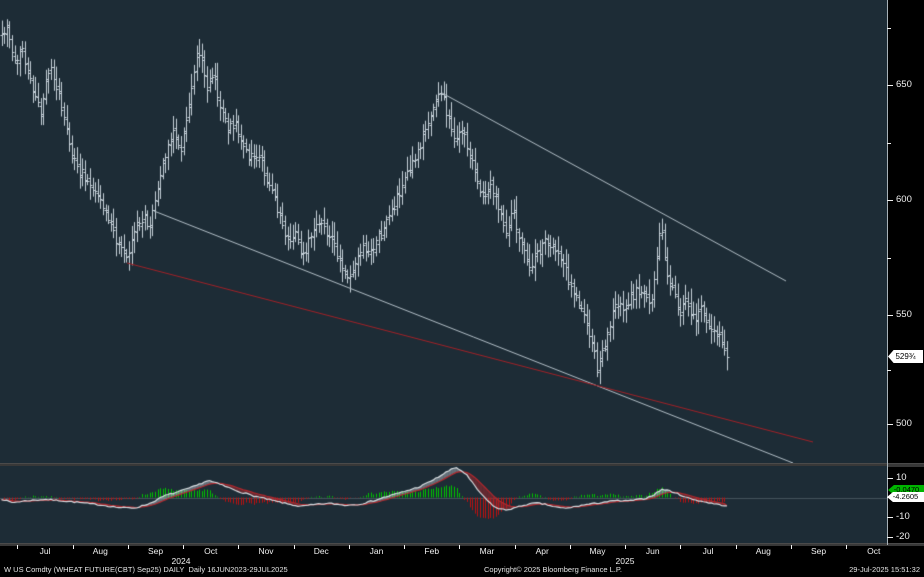 This screenshot has width=924, height=577. I want to click on last-price-badge: 529¾, so click(905, 356).